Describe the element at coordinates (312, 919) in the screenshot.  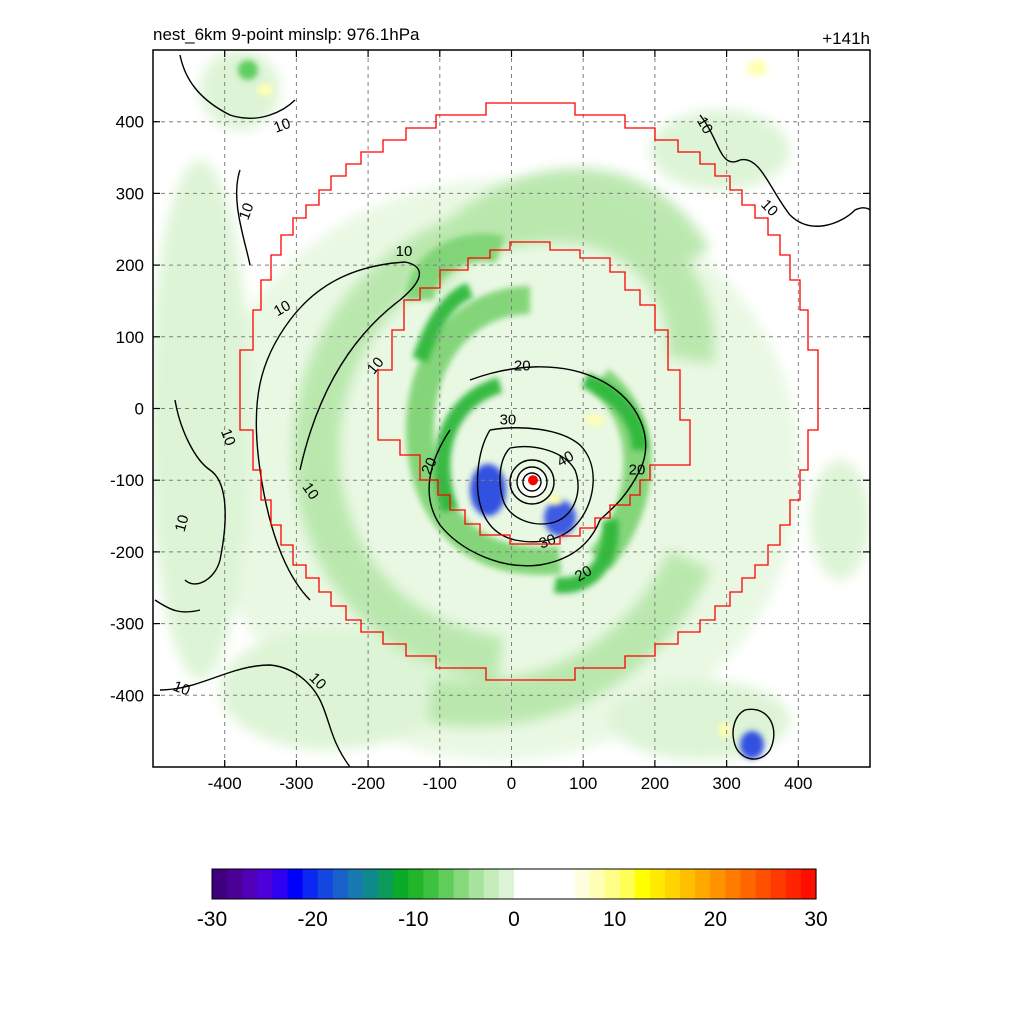
I see `colorbar-tick-label: -20` at that location.